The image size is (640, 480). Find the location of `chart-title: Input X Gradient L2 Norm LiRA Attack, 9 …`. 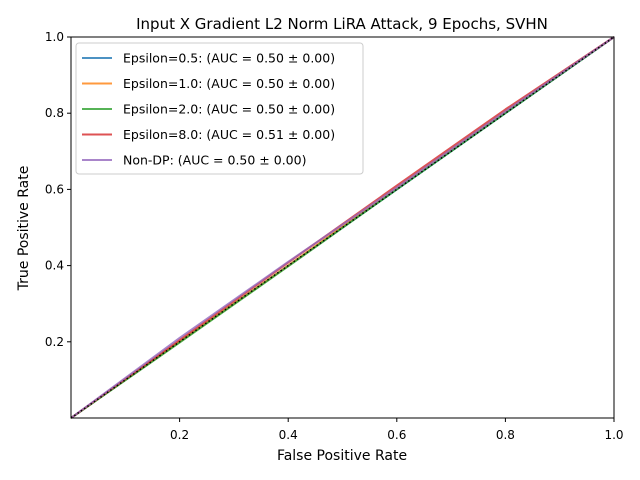

chart-title: Input X Gradient L2 Norm LiRA Attack, 9 … is located at coordinates (342, 24).